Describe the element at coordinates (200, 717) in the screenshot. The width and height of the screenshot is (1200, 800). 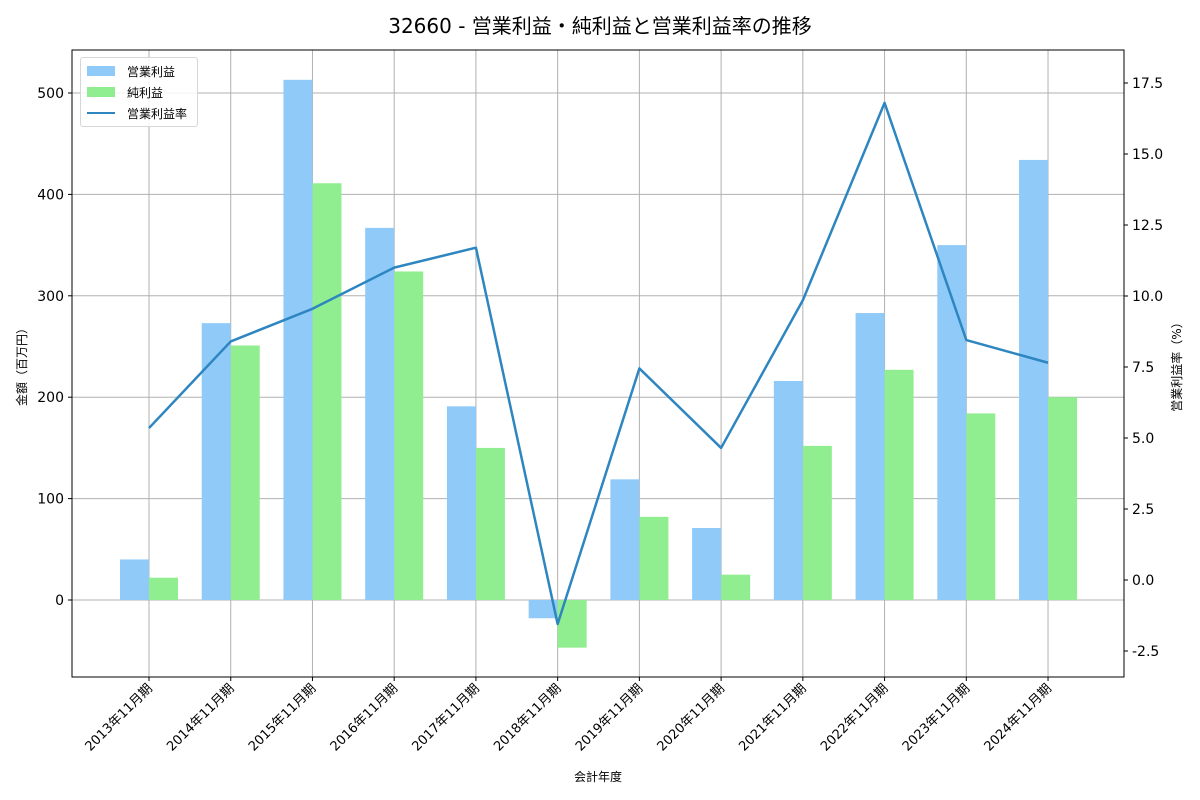
I see `x-tick-label: 2014年11月期` at that location.